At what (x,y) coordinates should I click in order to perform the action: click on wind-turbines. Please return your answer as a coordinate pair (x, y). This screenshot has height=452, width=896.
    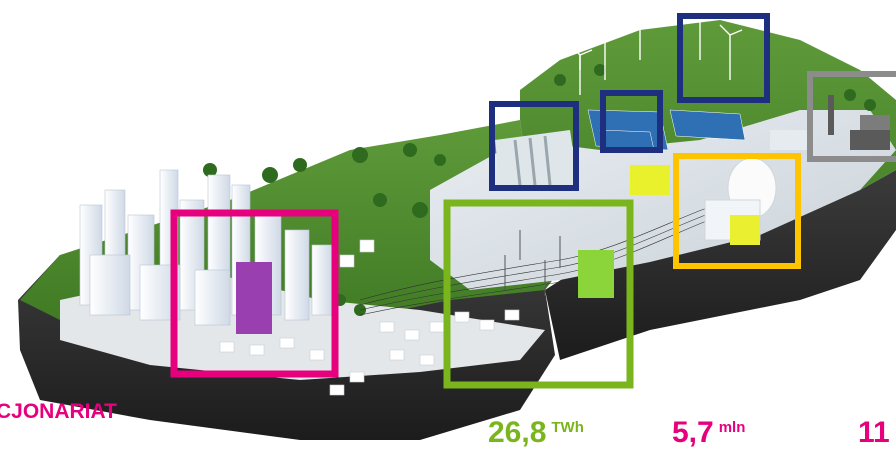
    Looking at the image, I should click on (656, 48).